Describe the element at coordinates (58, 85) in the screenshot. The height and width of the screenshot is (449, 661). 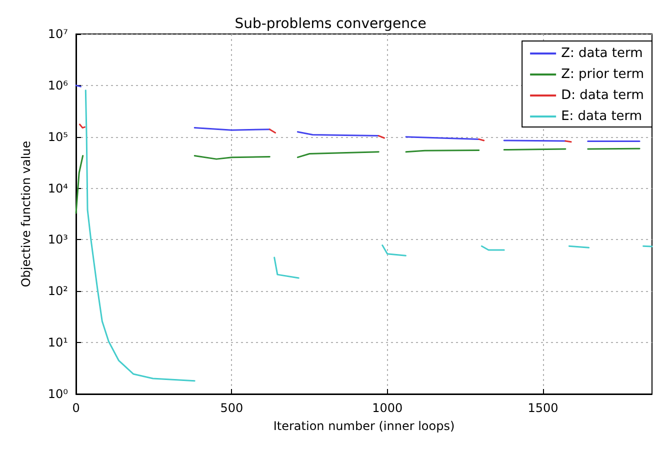
I see `y-tick-label: 10⁶` at that location.